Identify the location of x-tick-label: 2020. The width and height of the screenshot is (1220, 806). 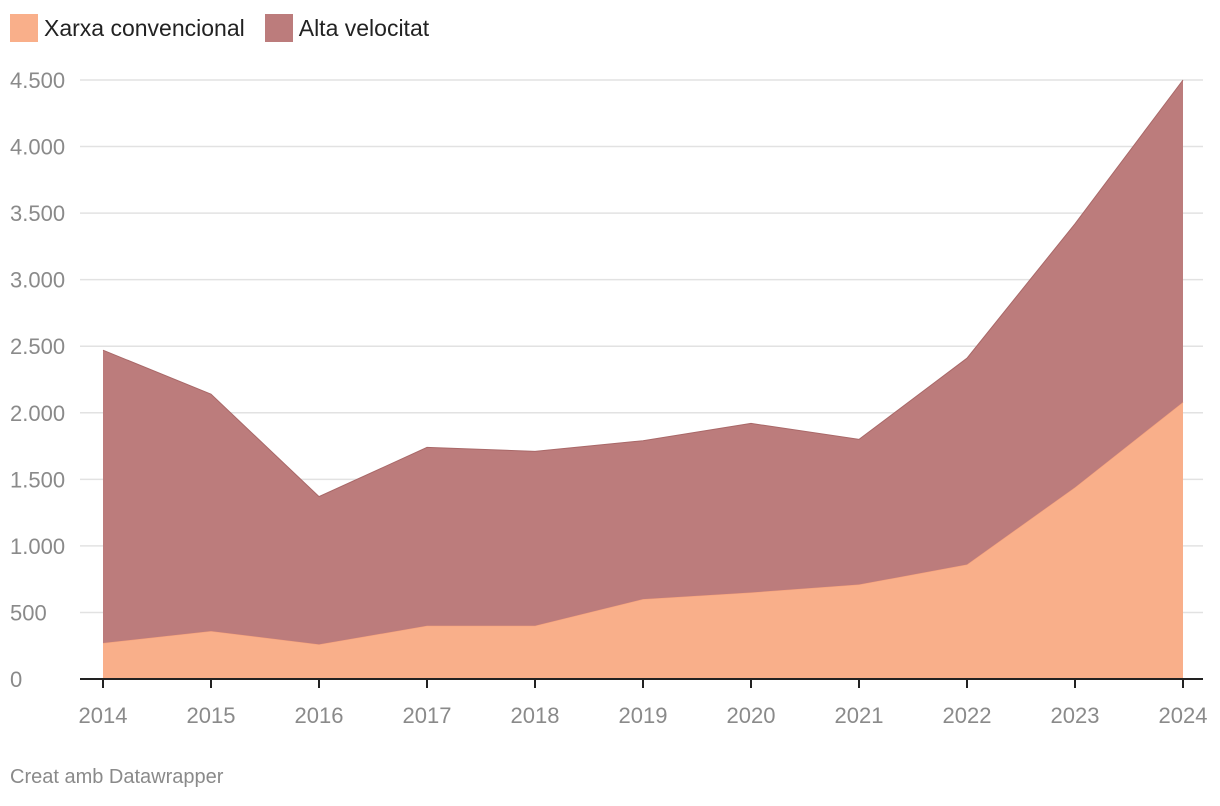
(751, 715).